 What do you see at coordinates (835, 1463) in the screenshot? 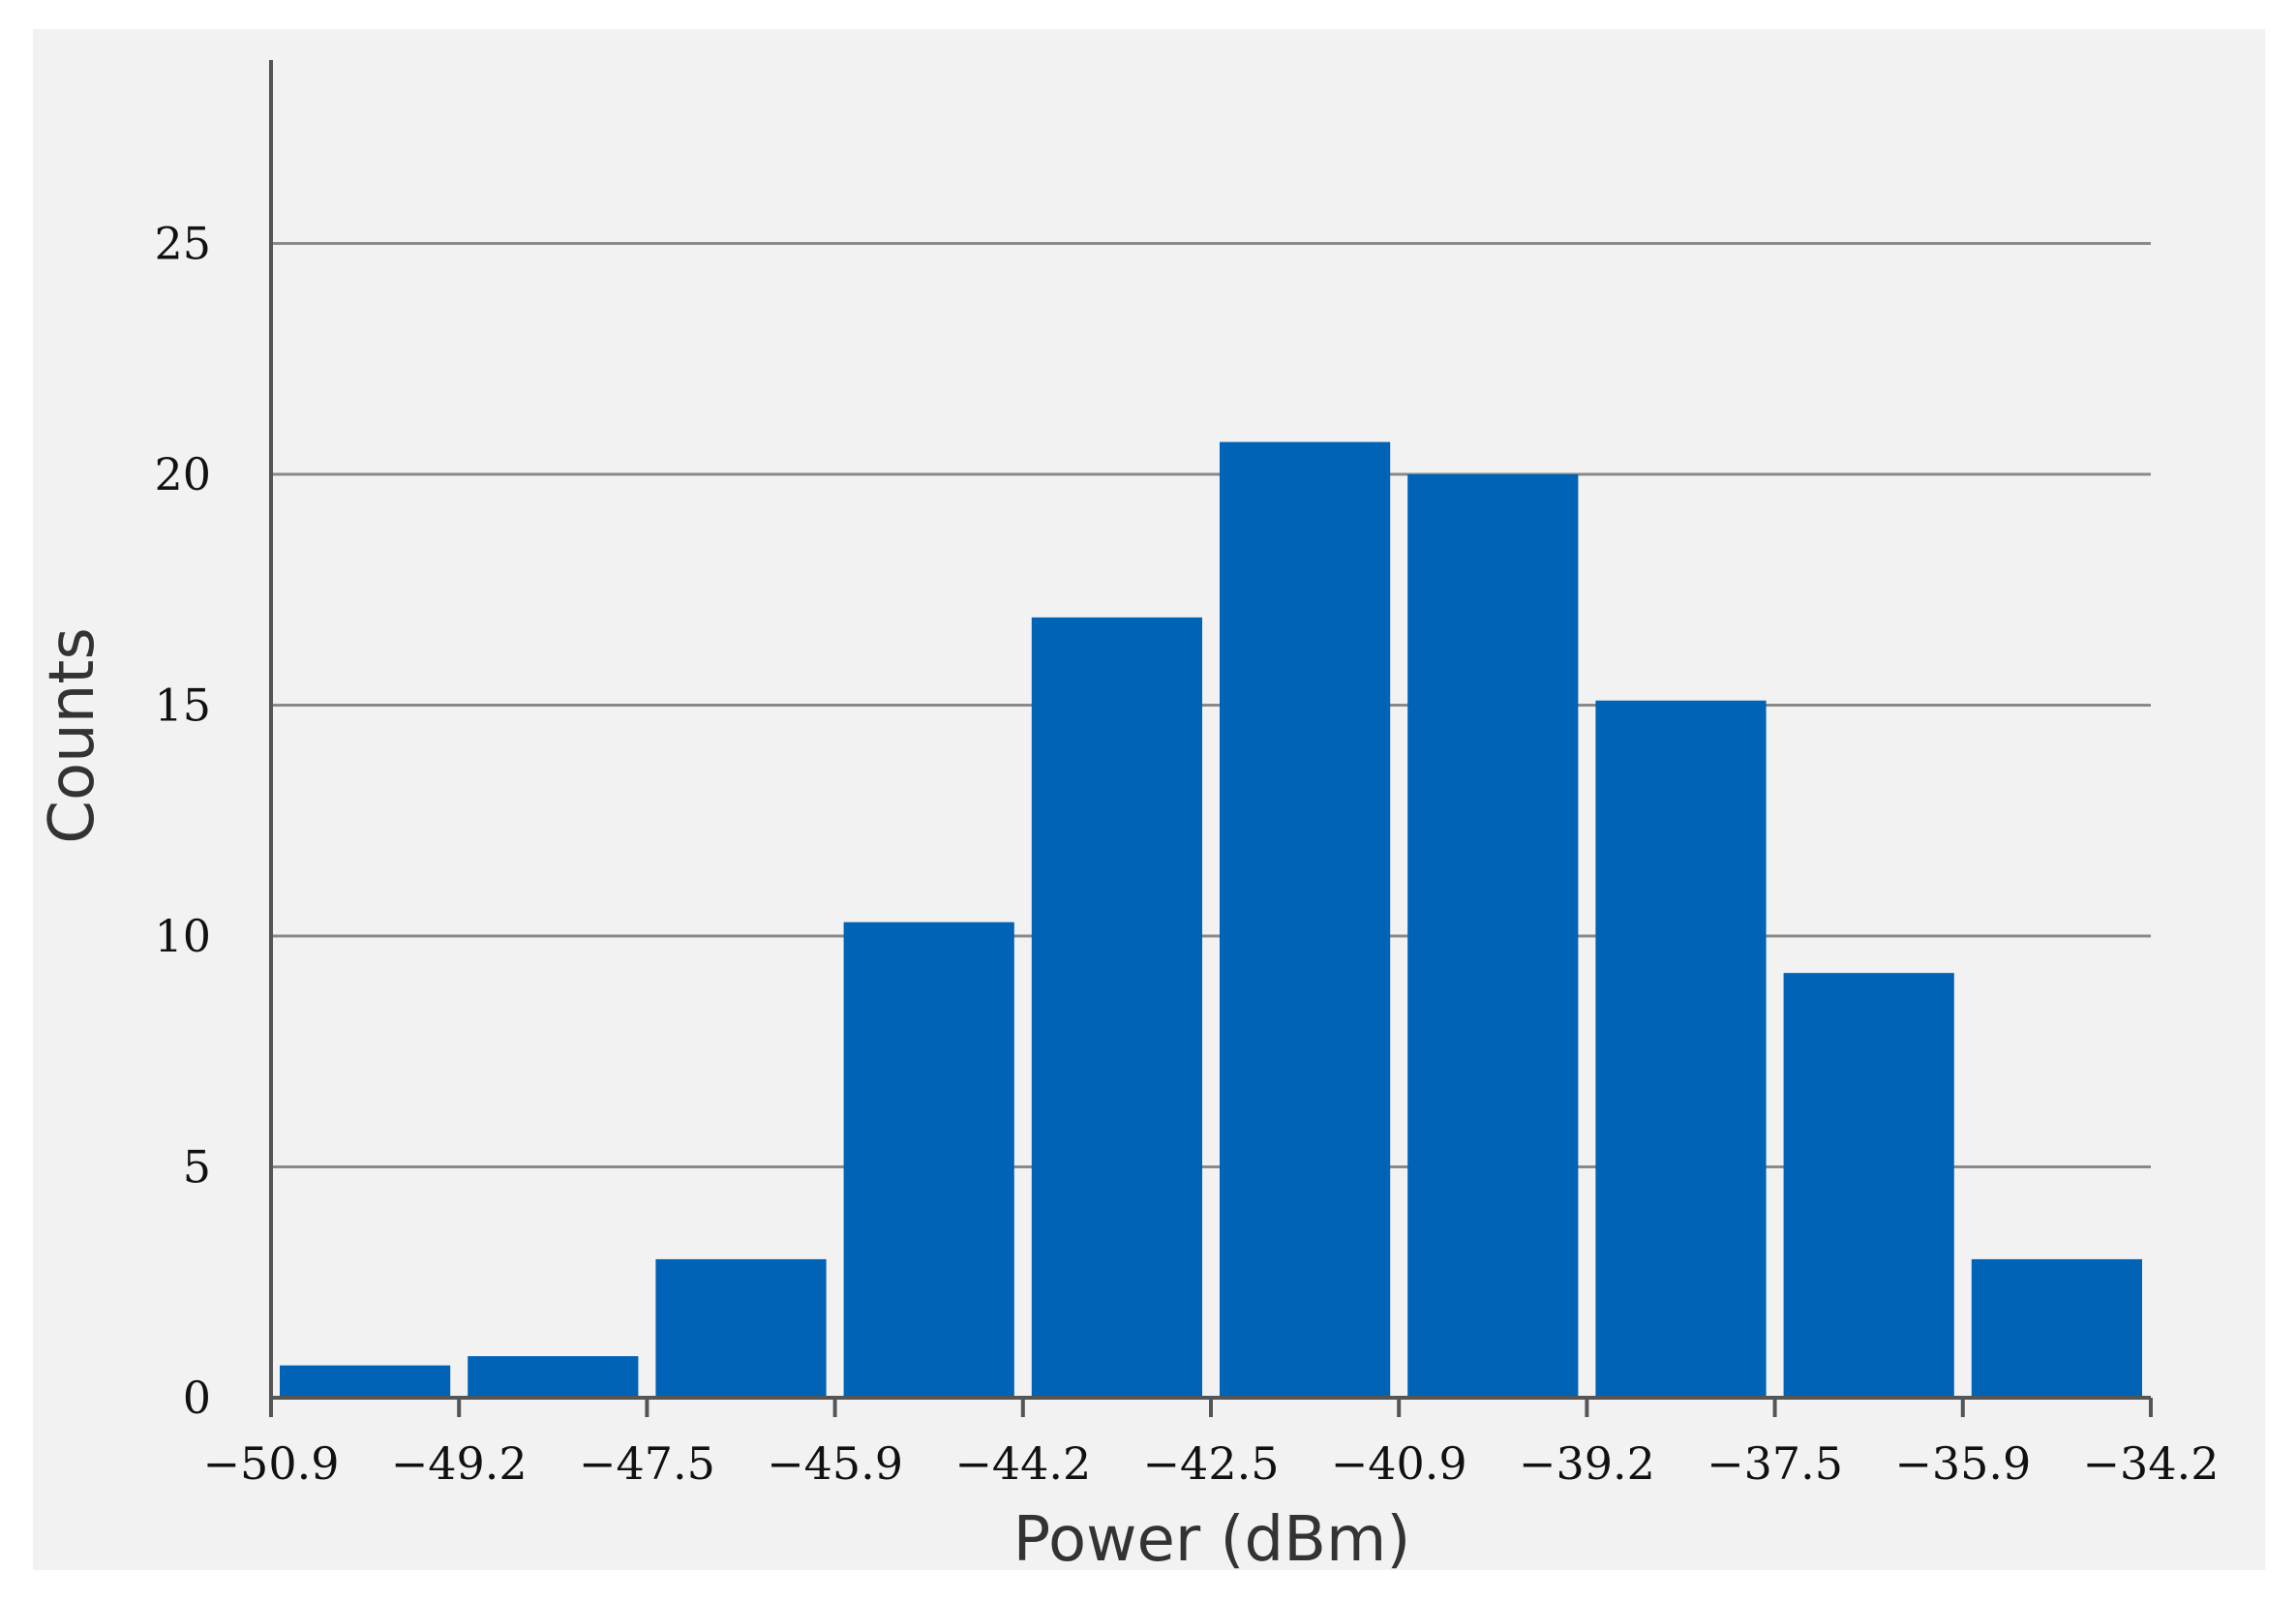
I see `x-tick-label: −45.9` at bounding box center [835, 1463].